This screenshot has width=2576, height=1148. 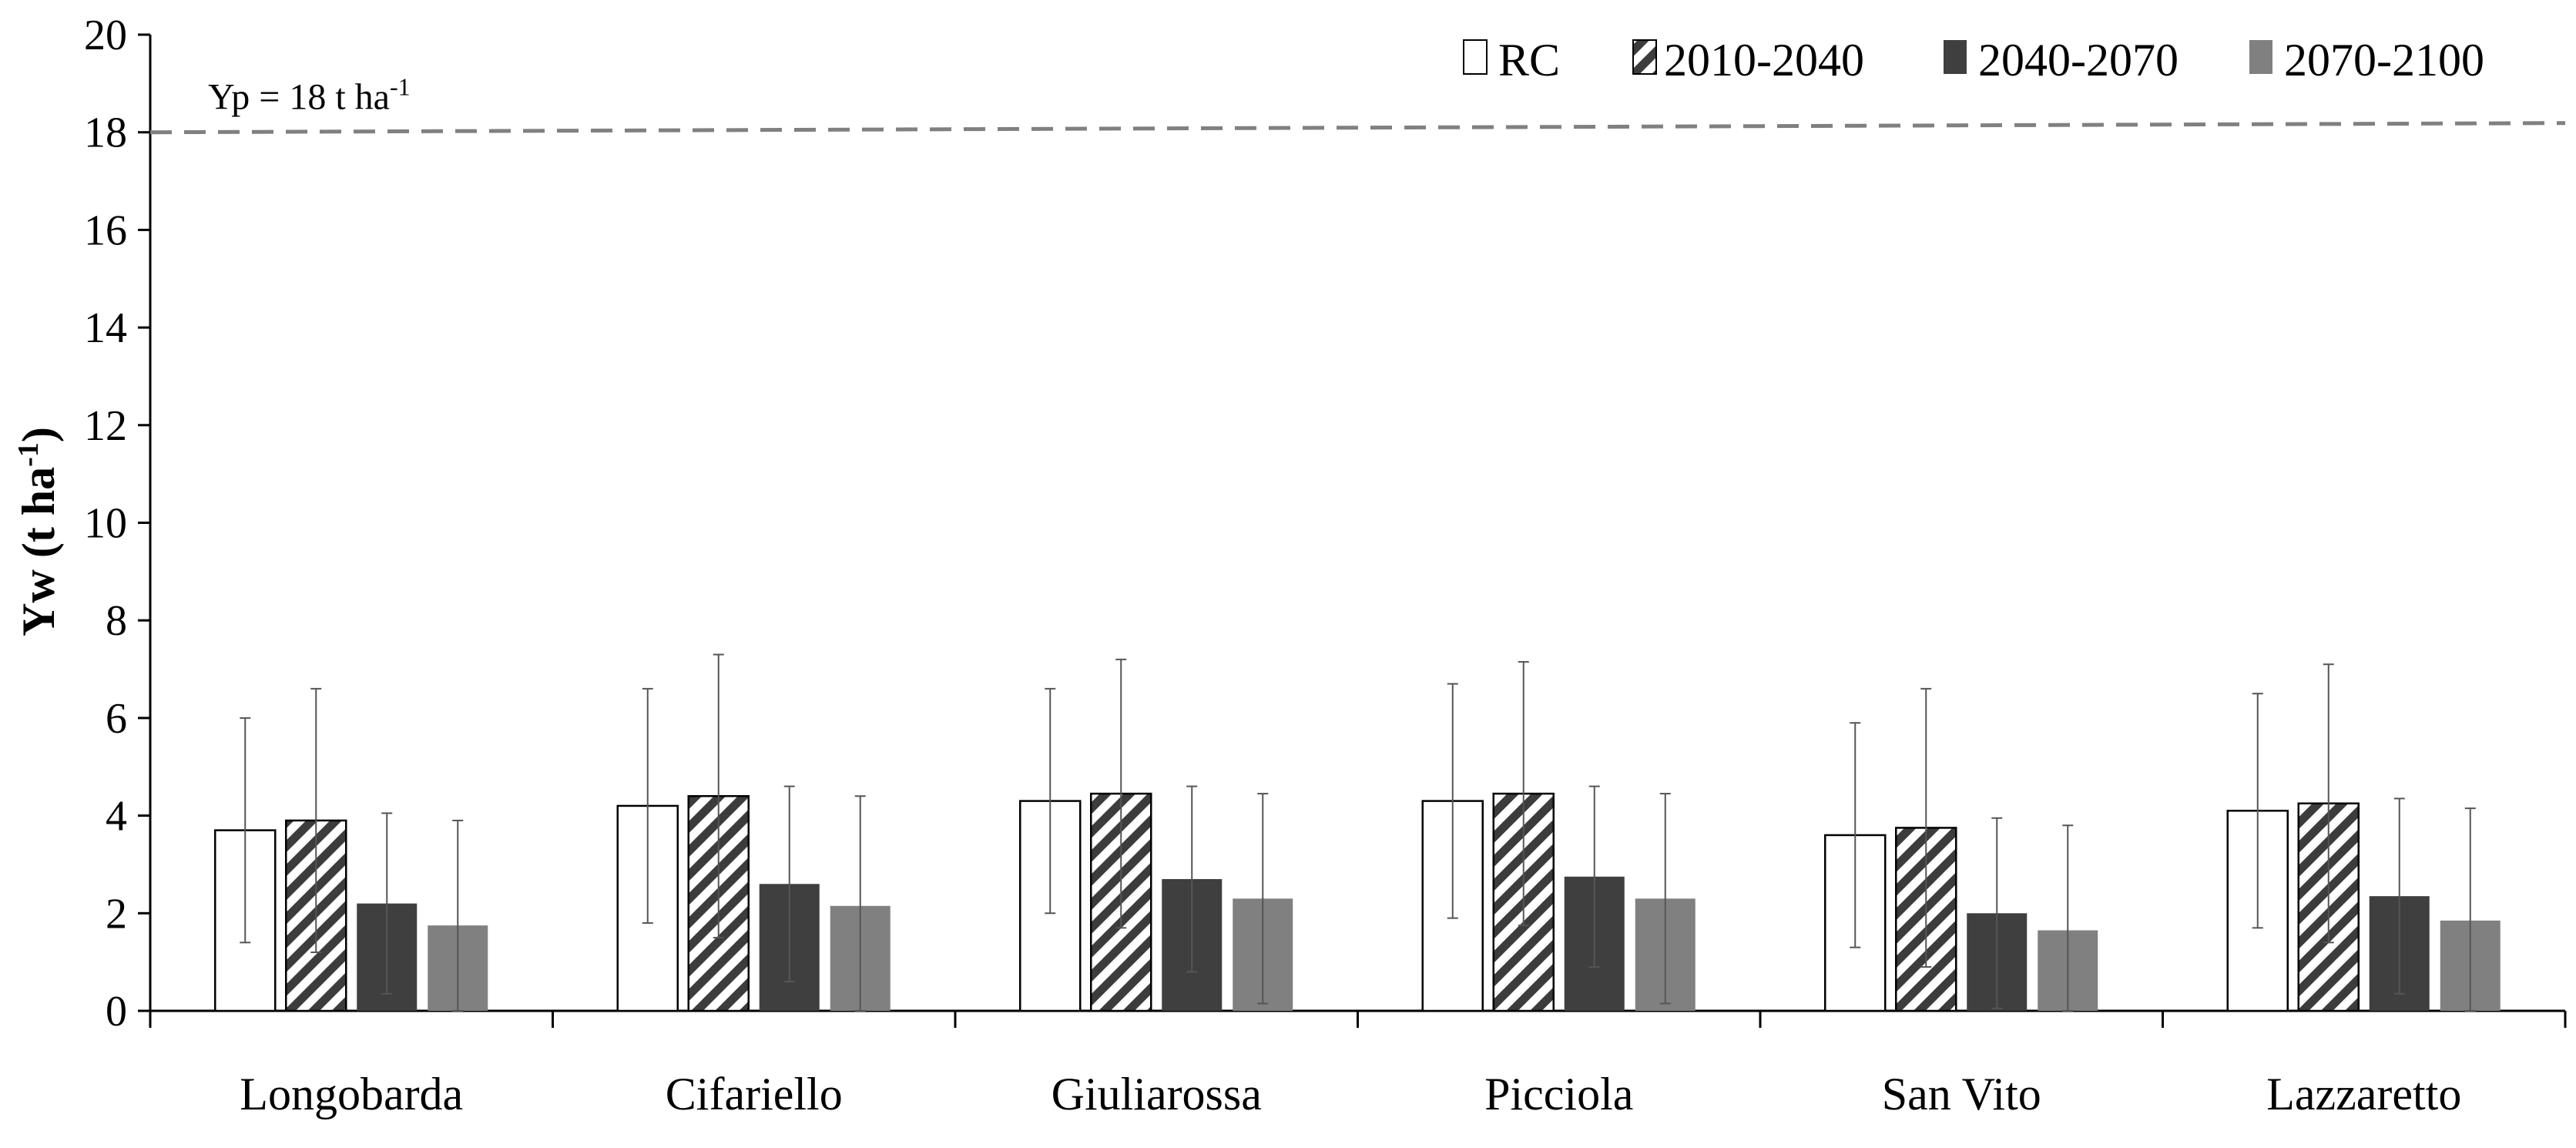 What do you see at coordinates (38, 531) in the screenshot?
I see `y-axis-label: Yw (t ha-1)` at bounding box center [38, 531].